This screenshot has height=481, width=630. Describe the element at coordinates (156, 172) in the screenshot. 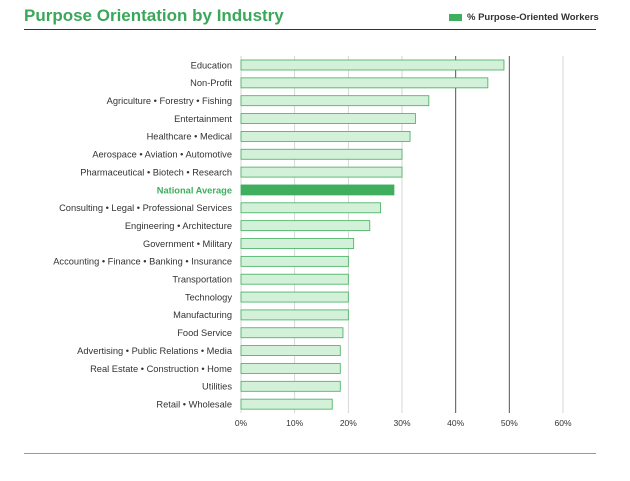

I see `category-label: Pharmaceutical • Biotech • Research` at that location.